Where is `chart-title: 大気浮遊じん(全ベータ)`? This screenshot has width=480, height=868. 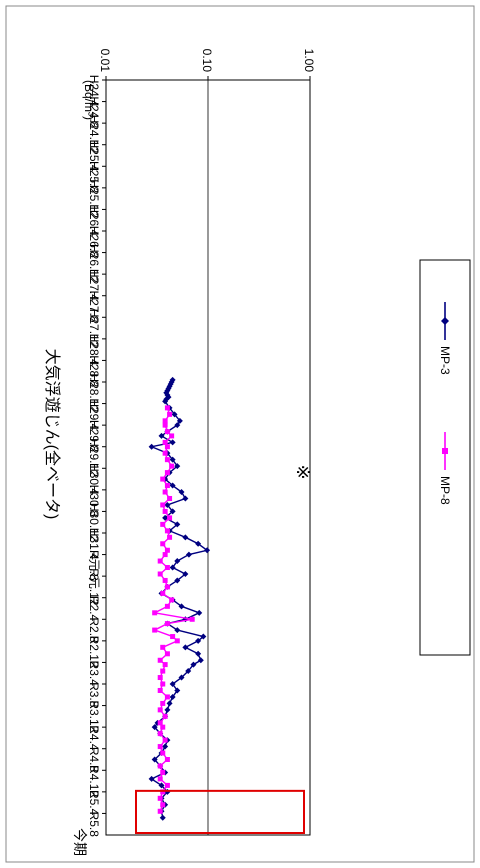
chart-title: 大気浮遊じん(全ベータ) is located at coordinates (52, 434).